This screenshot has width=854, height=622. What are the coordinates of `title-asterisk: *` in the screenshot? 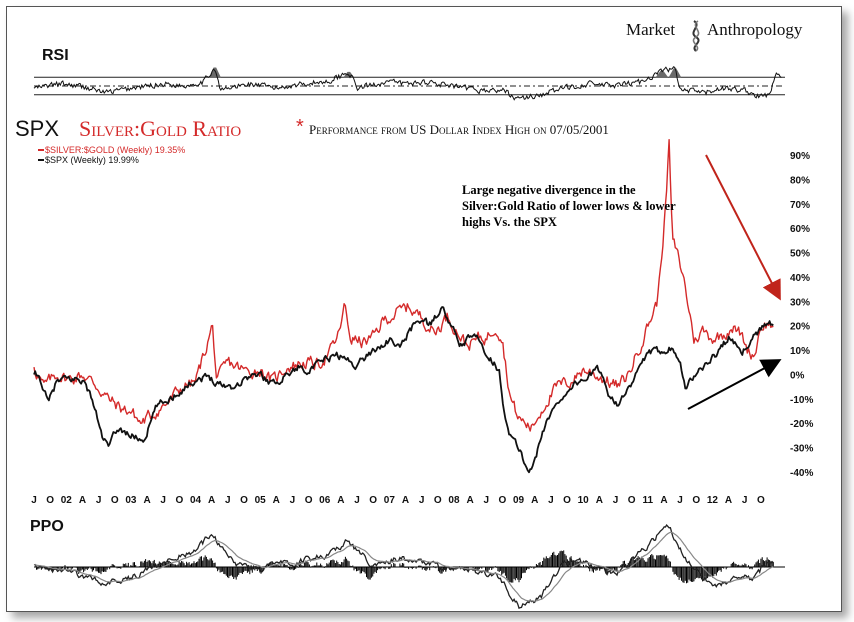 It's located at (300, 127).